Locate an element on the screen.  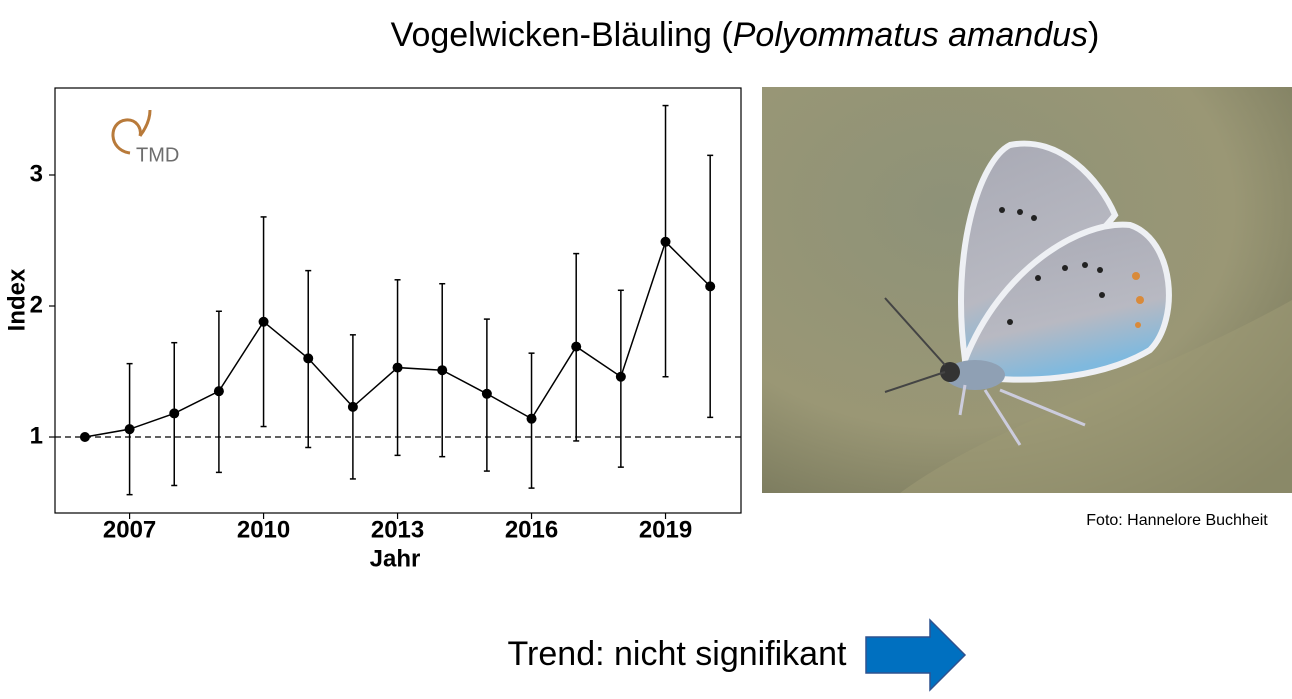
trend-text: Trend: nicht signifikant is located at coordinates (677, 654).